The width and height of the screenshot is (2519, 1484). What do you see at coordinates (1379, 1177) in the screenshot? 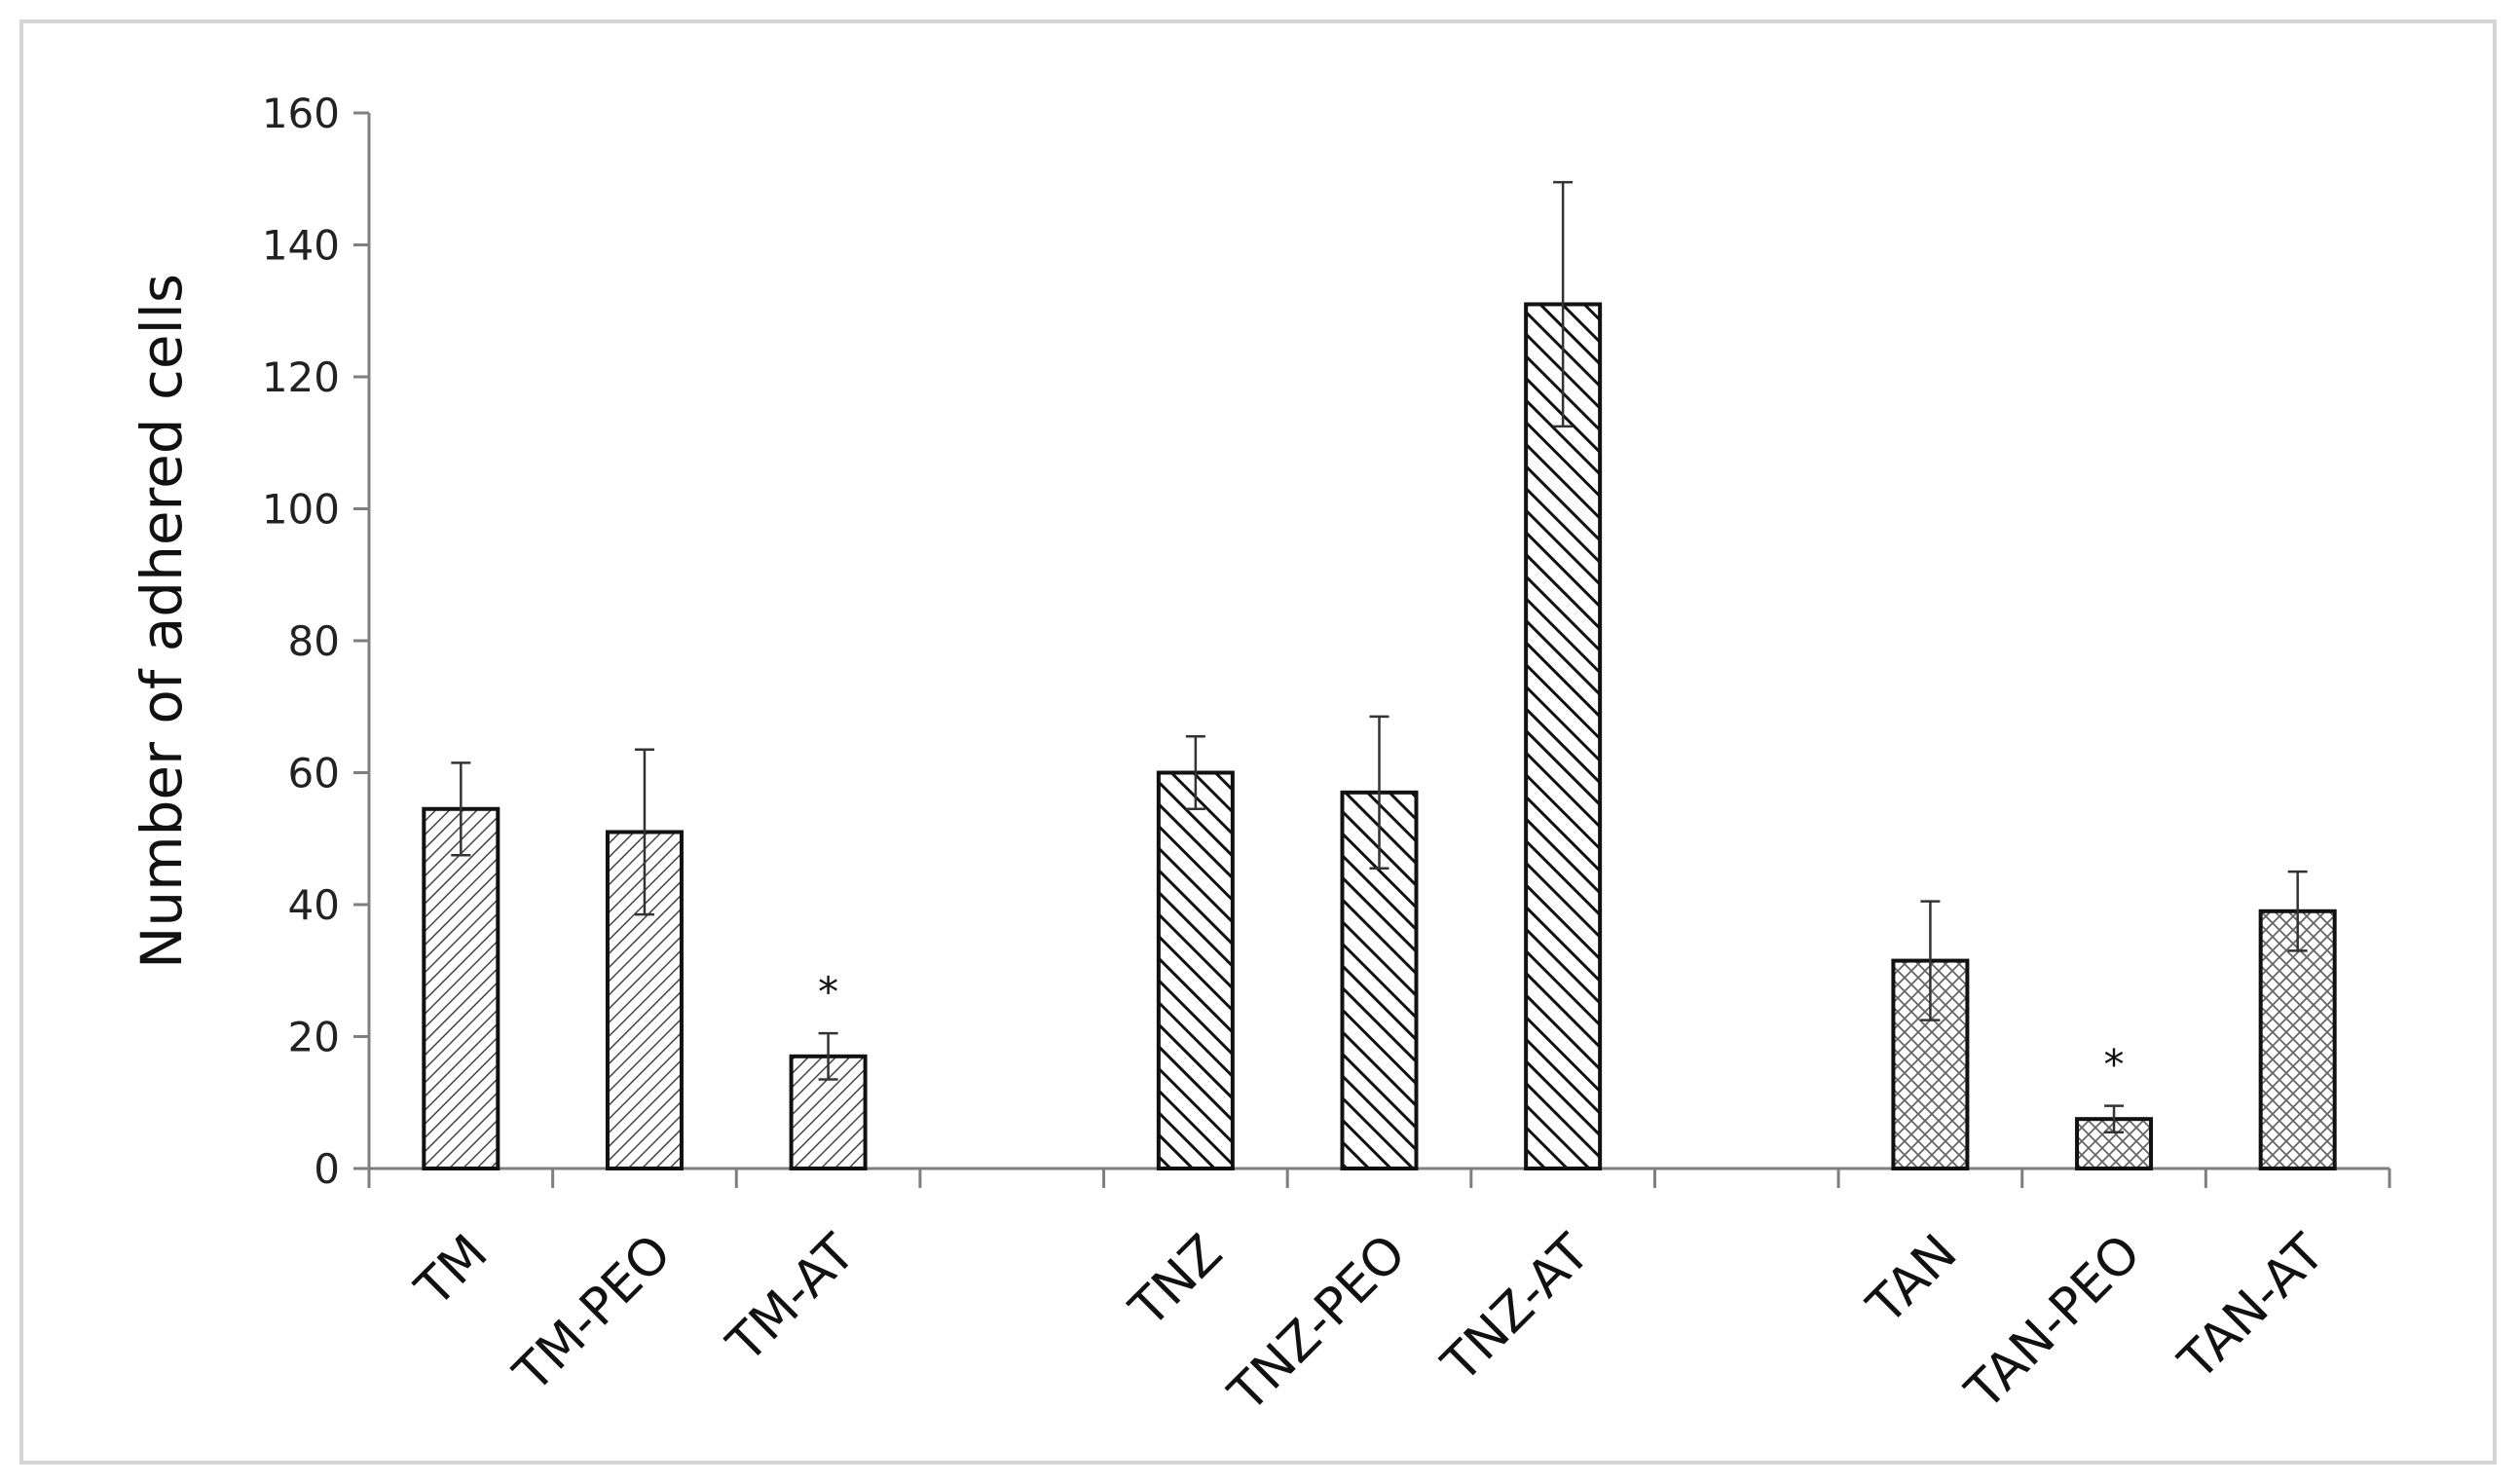
I see `x-axis` at bounding box center [1379, 1177].